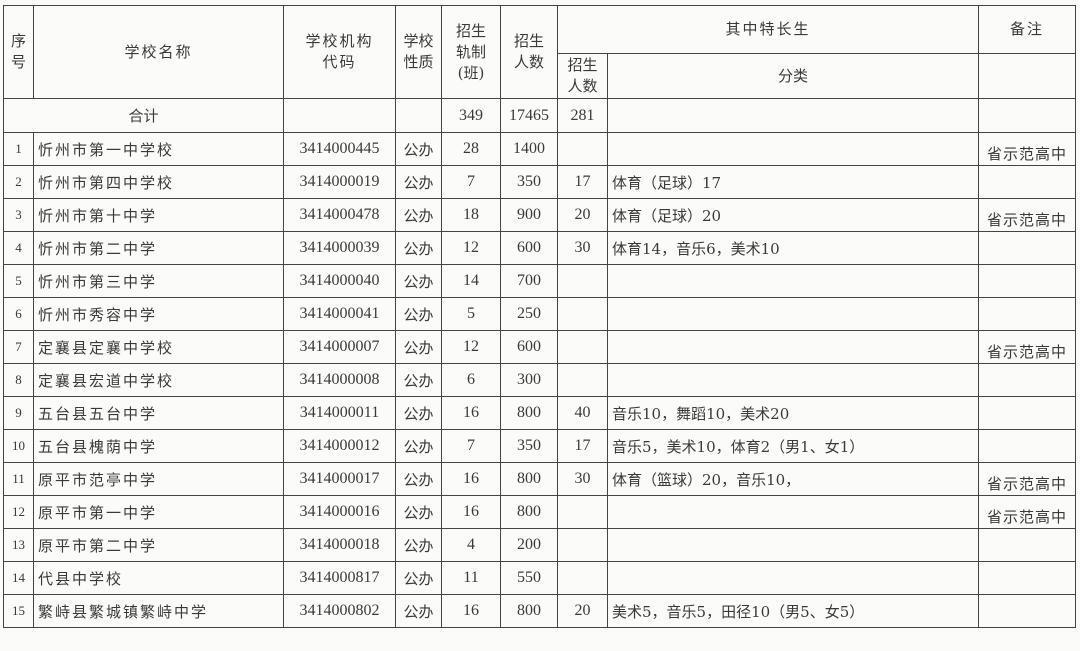 Image resolution: width=1080 pixels, height=651 pixels. I want to click on seq: 7, so click(18, 347).